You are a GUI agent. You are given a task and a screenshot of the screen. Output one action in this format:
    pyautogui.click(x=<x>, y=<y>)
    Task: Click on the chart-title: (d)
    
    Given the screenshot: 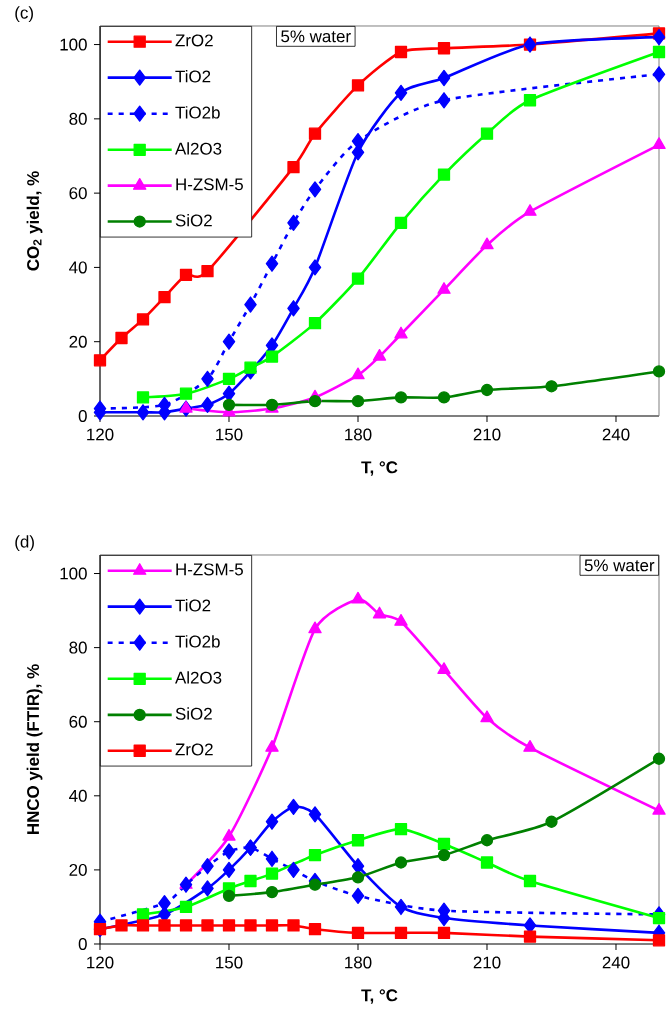 What is the action you would take?
    pyautogui.click(x=24, y=543)
    